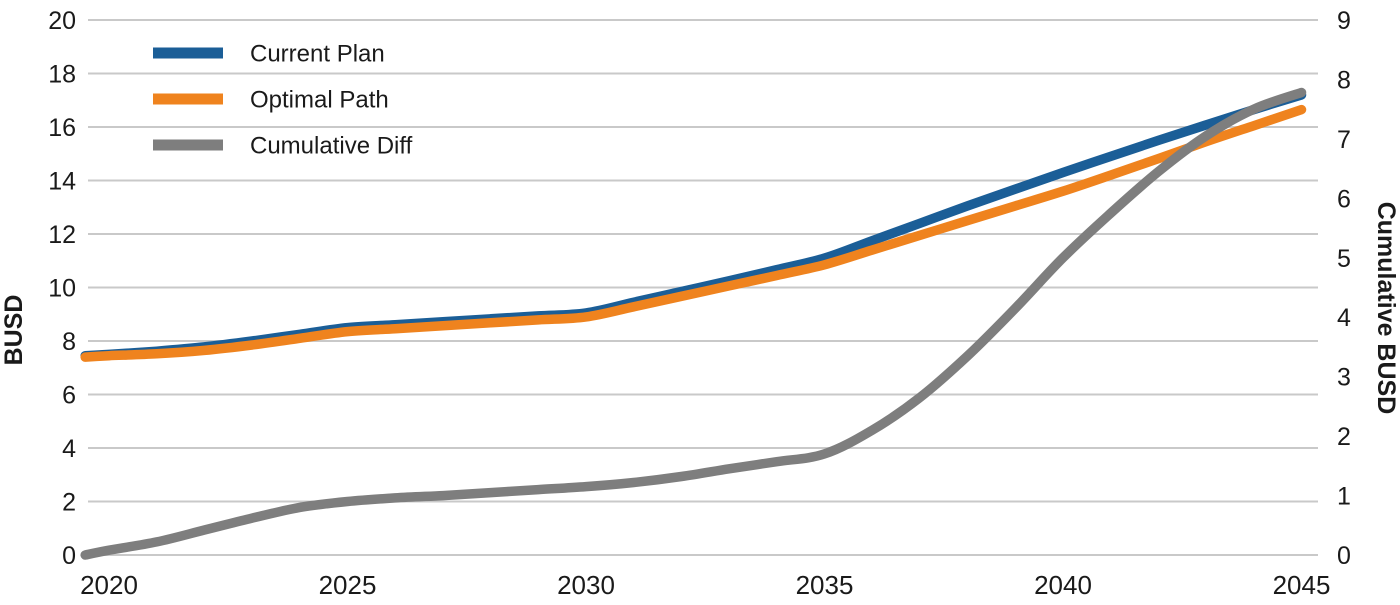 The image size is (1400, 605). Describe the element at coordinates (188, 53) in the screenshot. I see `legend-swatch-current-plan` at that location.